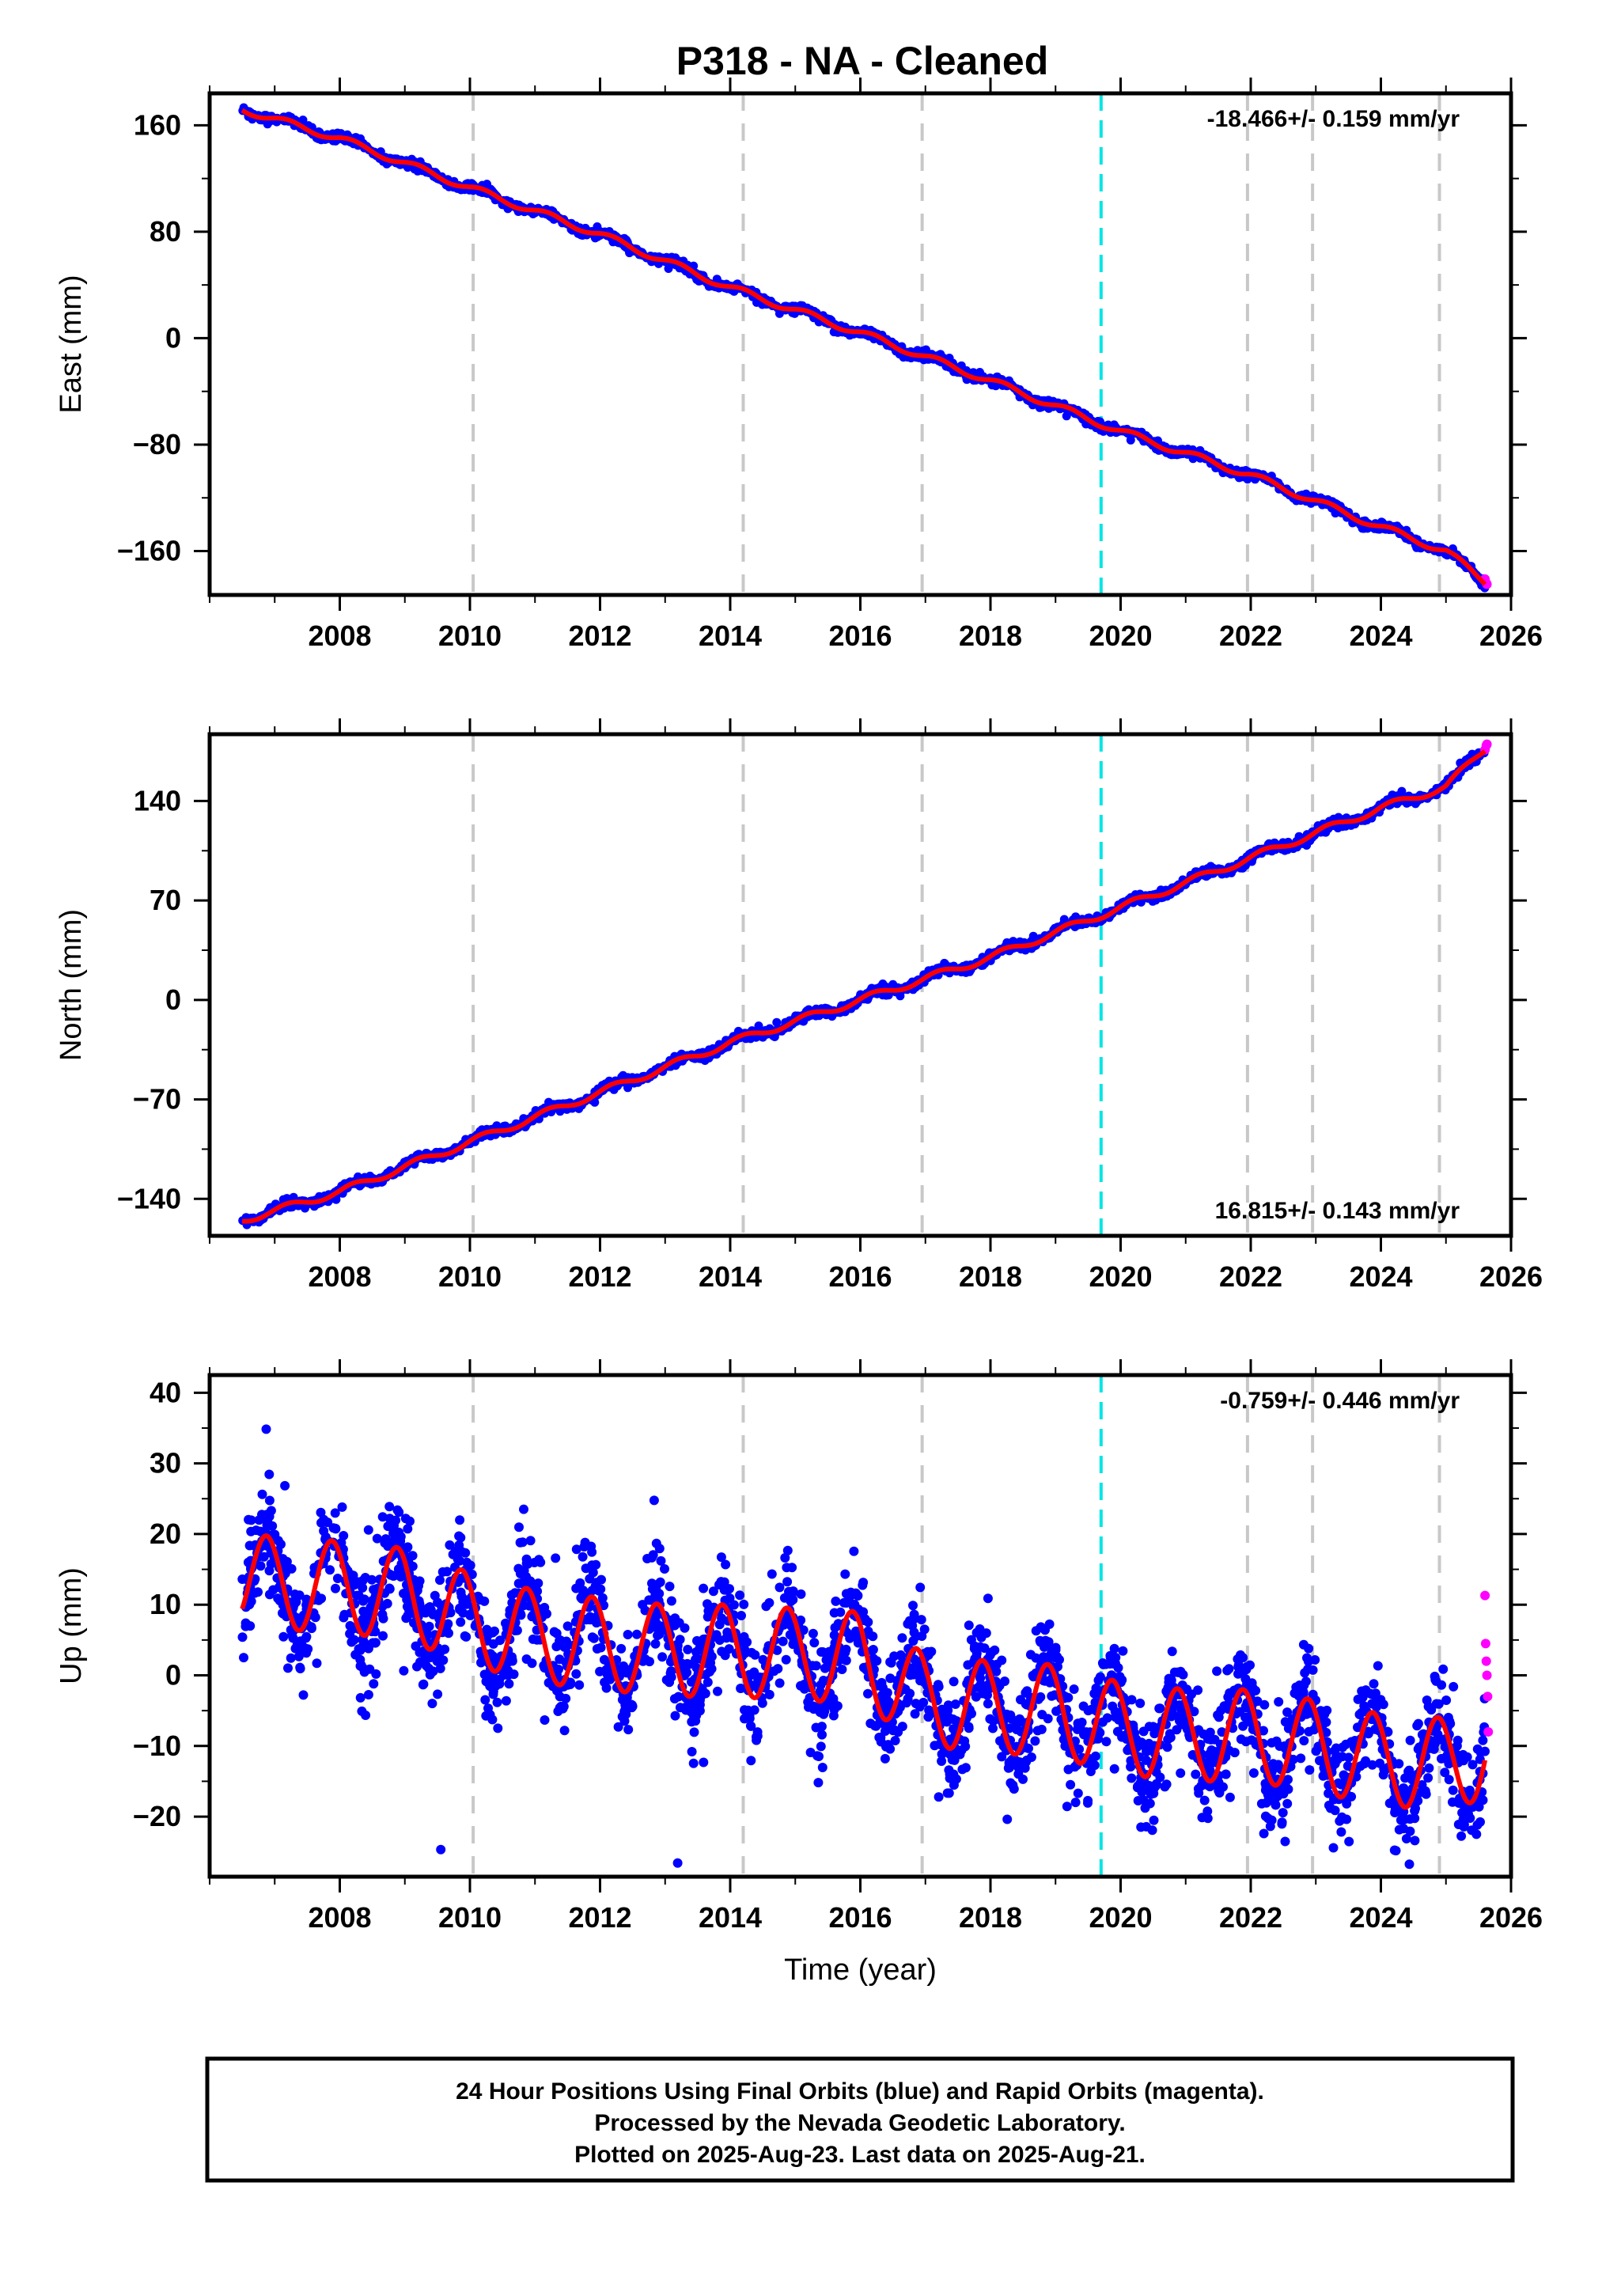 The height and width of the screenshot is (2296, 1602). I want to click on north-xtick-label: 2026, so click(1511, 1276).